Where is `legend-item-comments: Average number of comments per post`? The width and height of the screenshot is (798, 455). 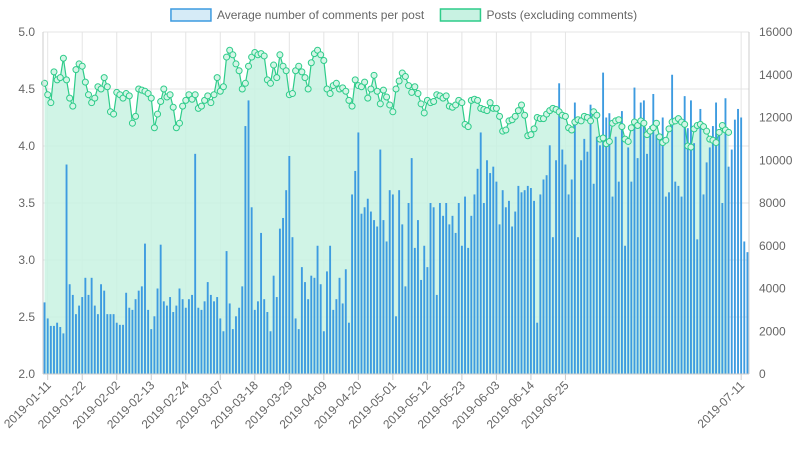 legend-item-comments: Average number of comments per post is located at coordinates (297, 15).